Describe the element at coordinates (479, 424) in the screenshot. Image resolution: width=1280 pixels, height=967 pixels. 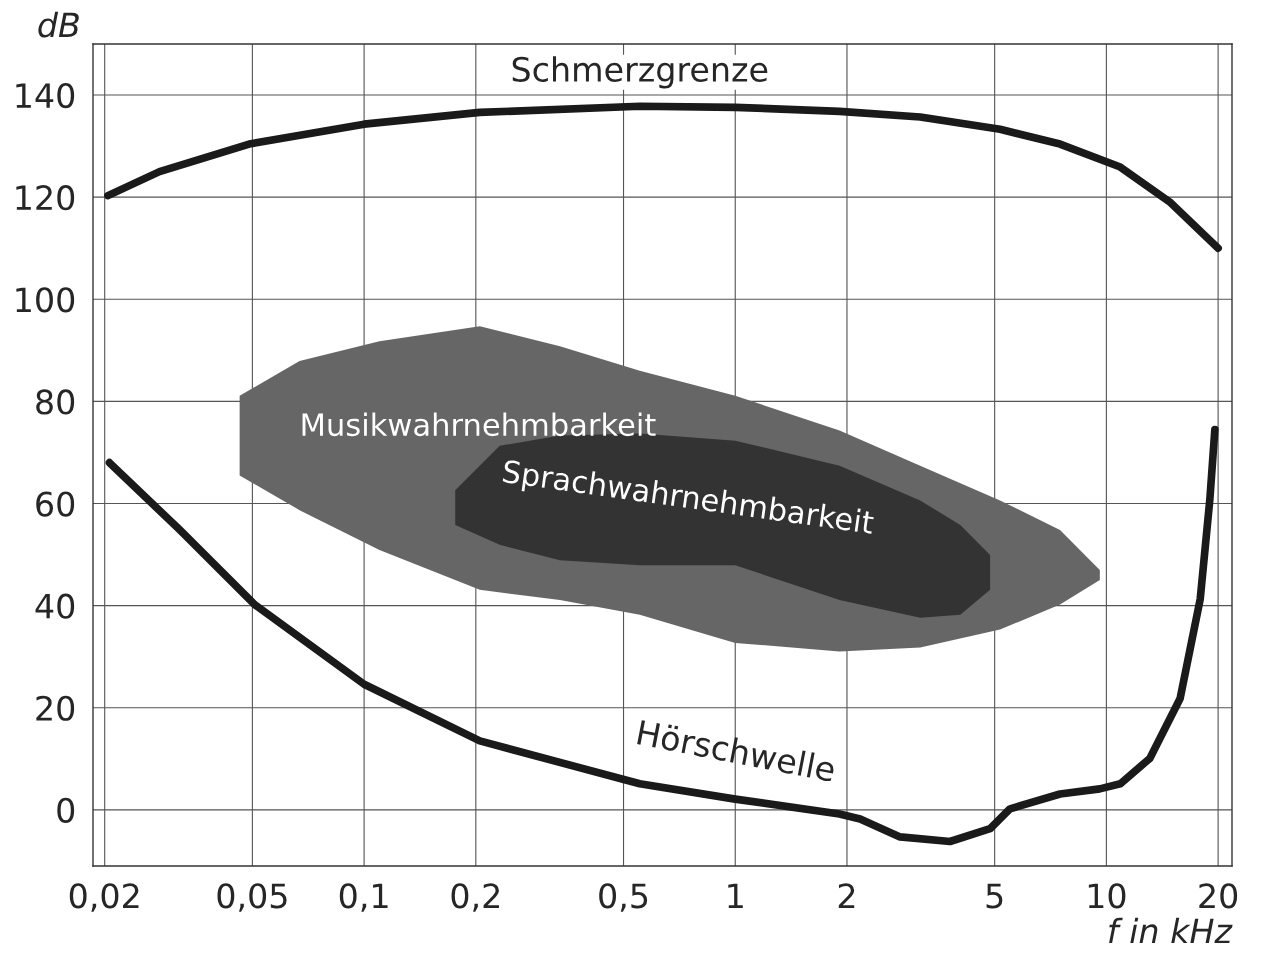
I see `series-label: Musikwahrnehmbarkeit` at that location.